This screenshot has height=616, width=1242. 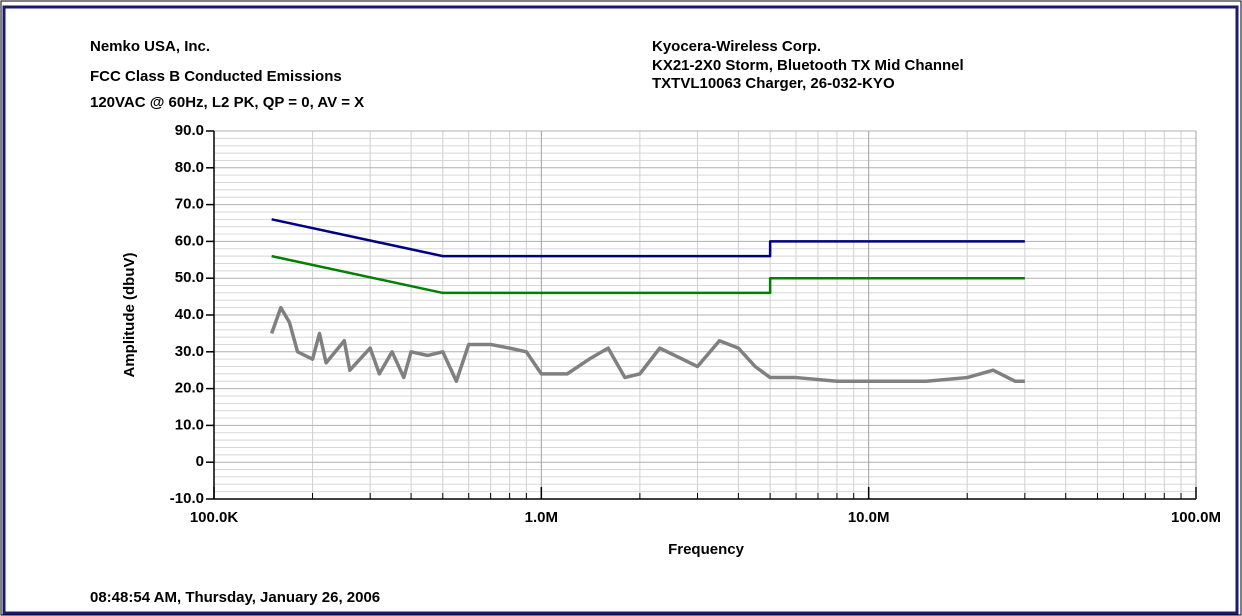 What do you see at coordinates (189, 240) in the screenshot?
I see `y-tick-label: 60.0` at bounding box center [189, 240].